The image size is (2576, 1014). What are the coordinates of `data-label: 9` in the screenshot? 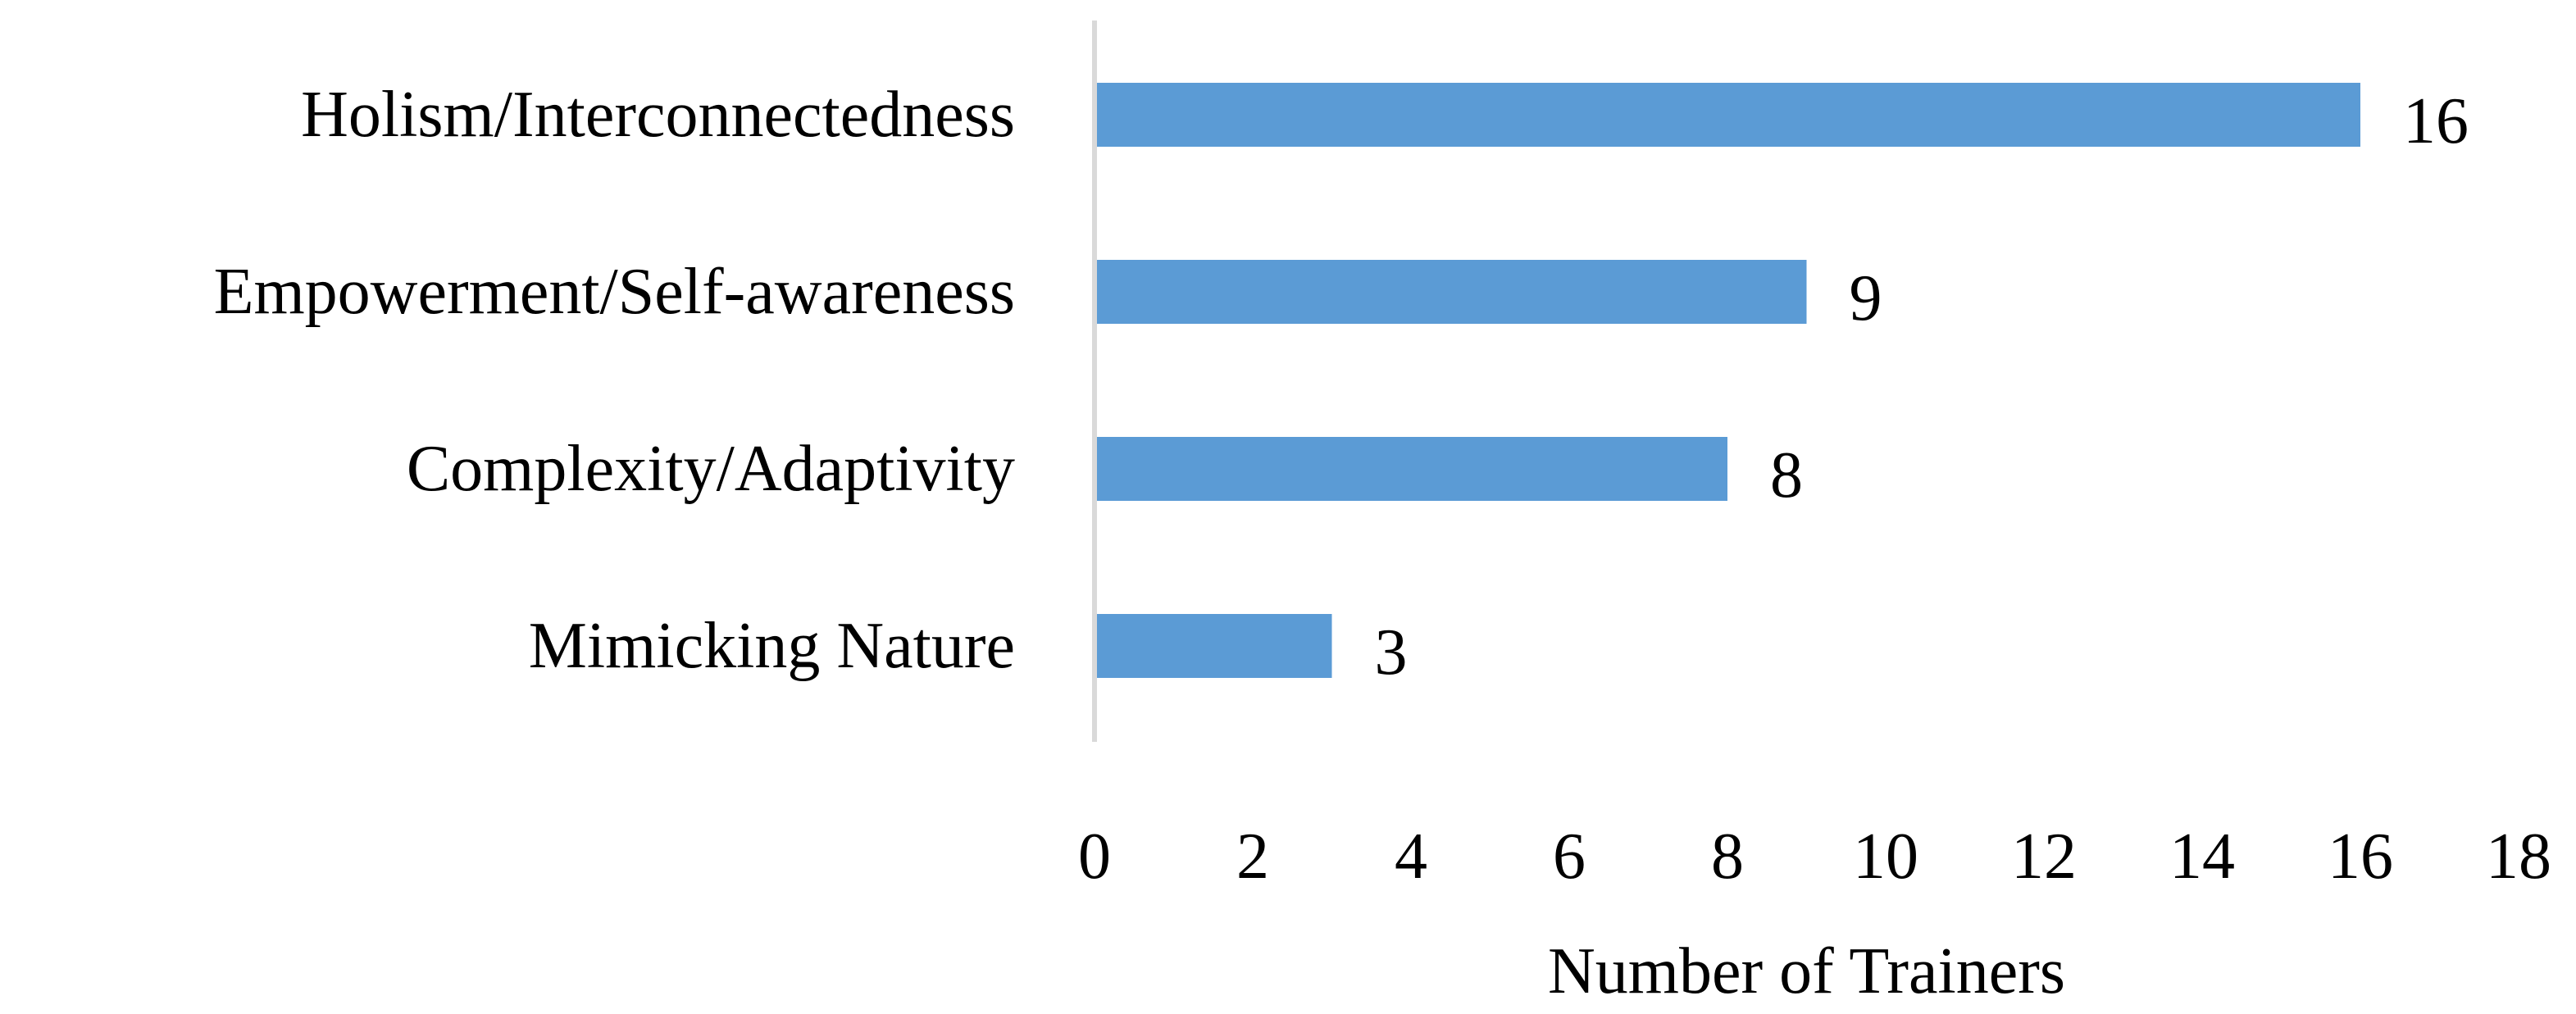 It's located at (1866, 298).